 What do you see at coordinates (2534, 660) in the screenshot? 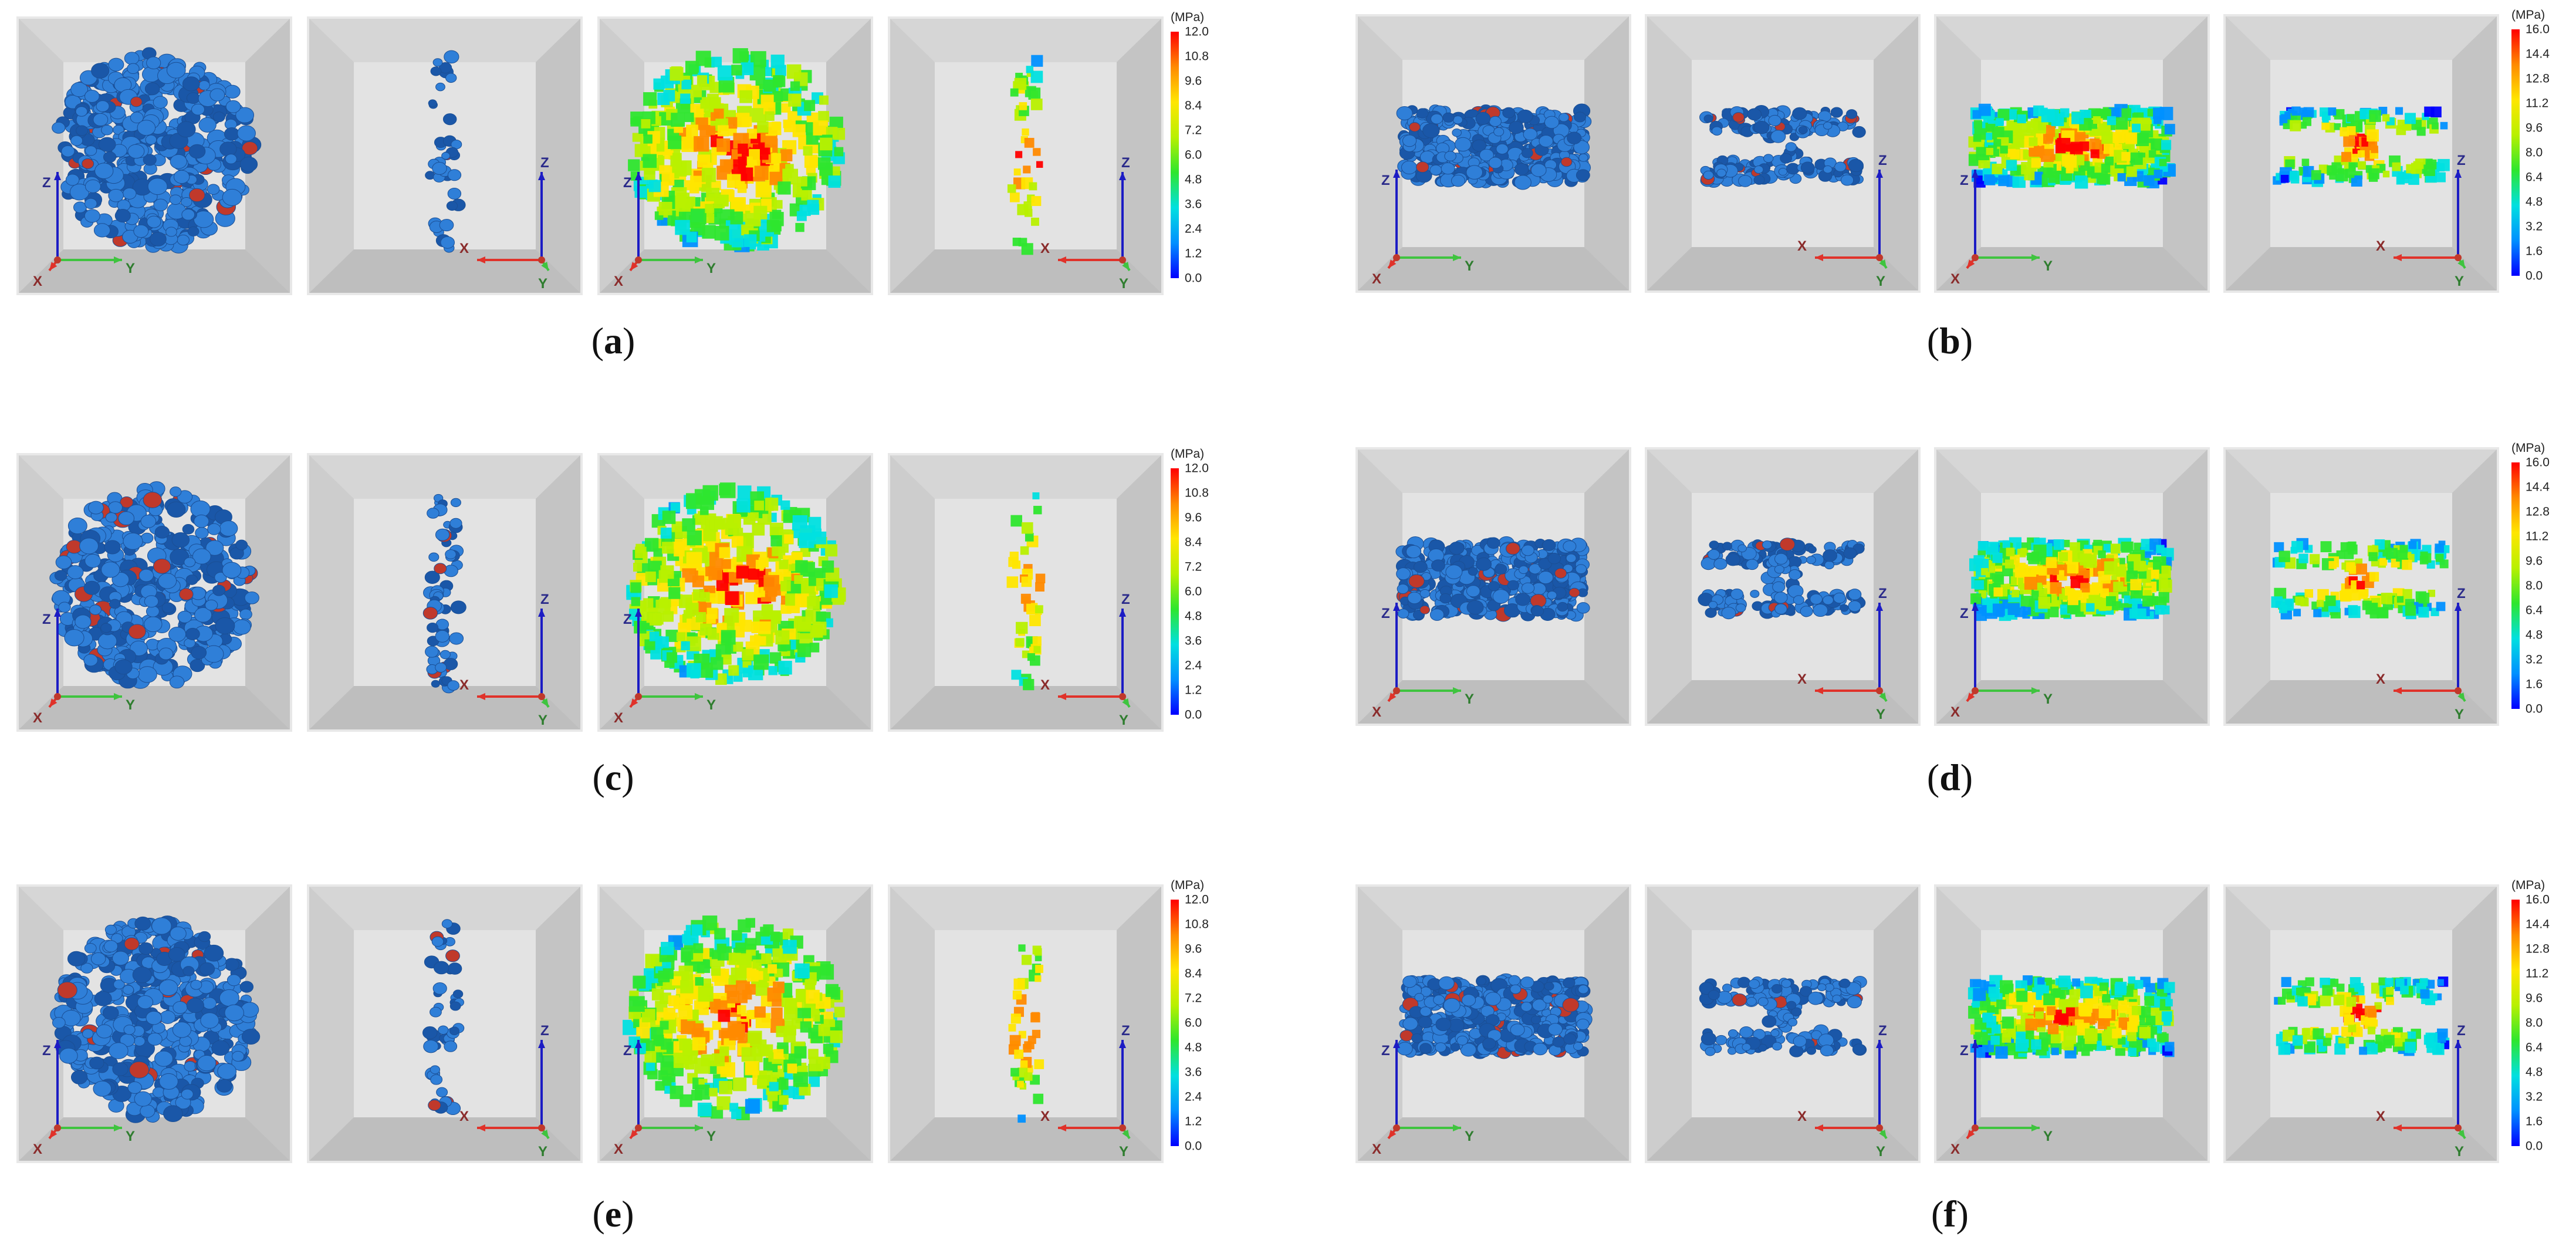
I see `colorbar-tick-label: 3.2` at bounding box center [2534, 660].